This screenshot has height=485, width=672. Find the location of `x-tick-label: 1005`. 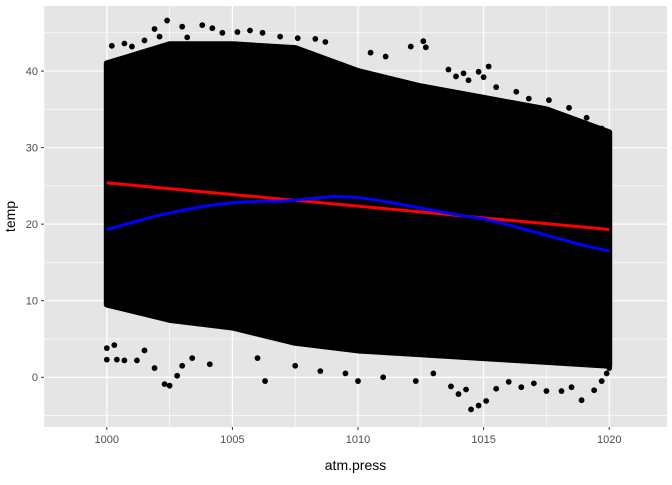

x-tick-label: 1005 is located at coordinates (232, 440).